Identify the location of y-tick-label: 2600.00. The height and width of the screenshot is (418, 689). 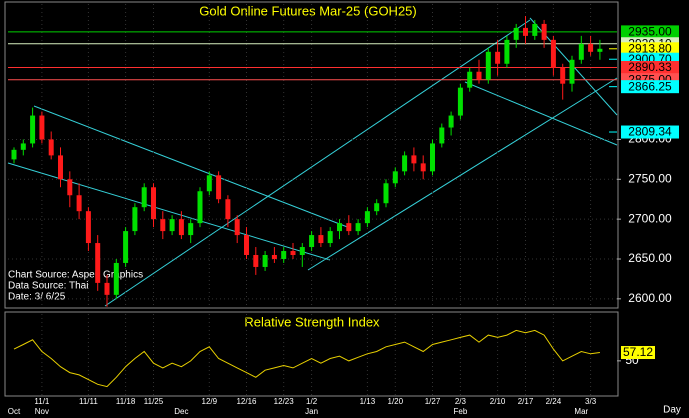
(650, 298).